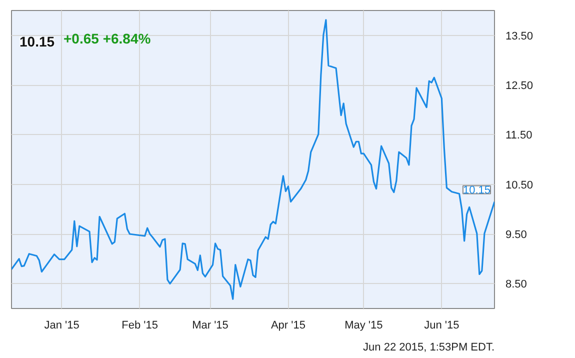 The height and width of the screenshot is (358, 575). Describe the element at coordinates (428, 348) in the screenshot. I see `text: Jun 22 2015, 1:53PM EDT.` at that location.